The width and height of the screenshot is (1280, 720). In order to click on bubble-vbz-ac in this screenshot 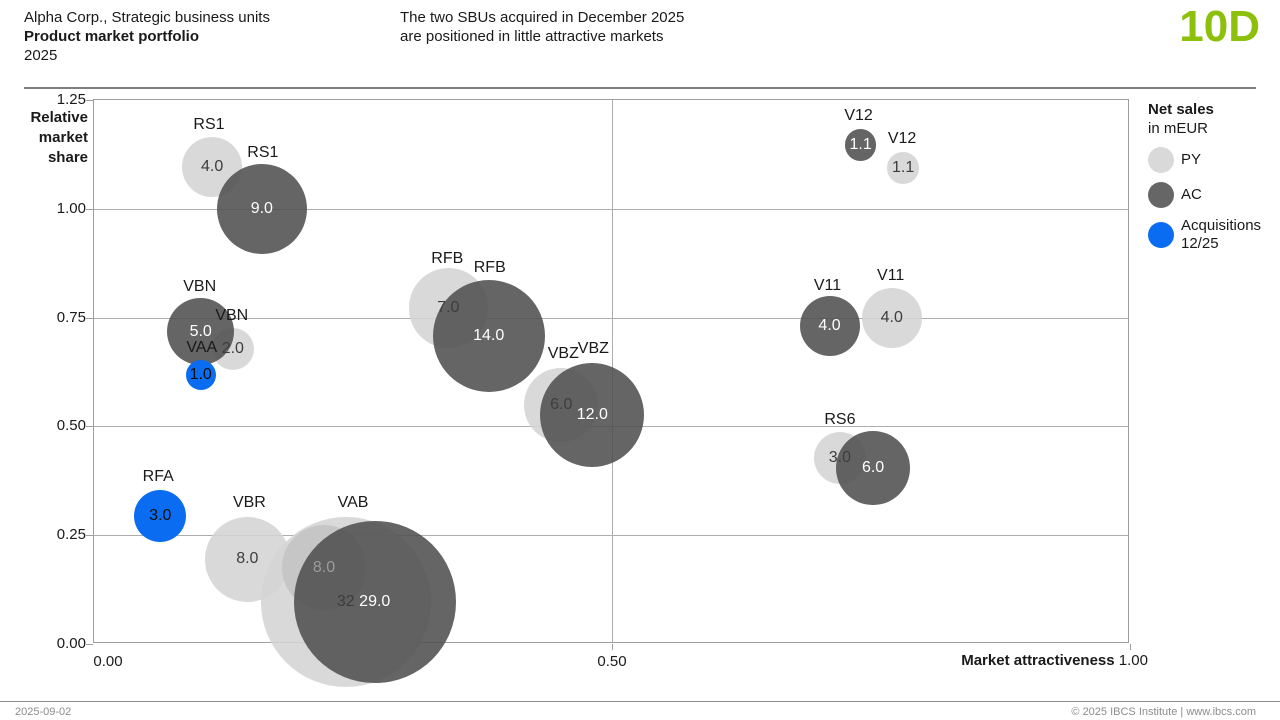, I will do `click(592, 415)`.